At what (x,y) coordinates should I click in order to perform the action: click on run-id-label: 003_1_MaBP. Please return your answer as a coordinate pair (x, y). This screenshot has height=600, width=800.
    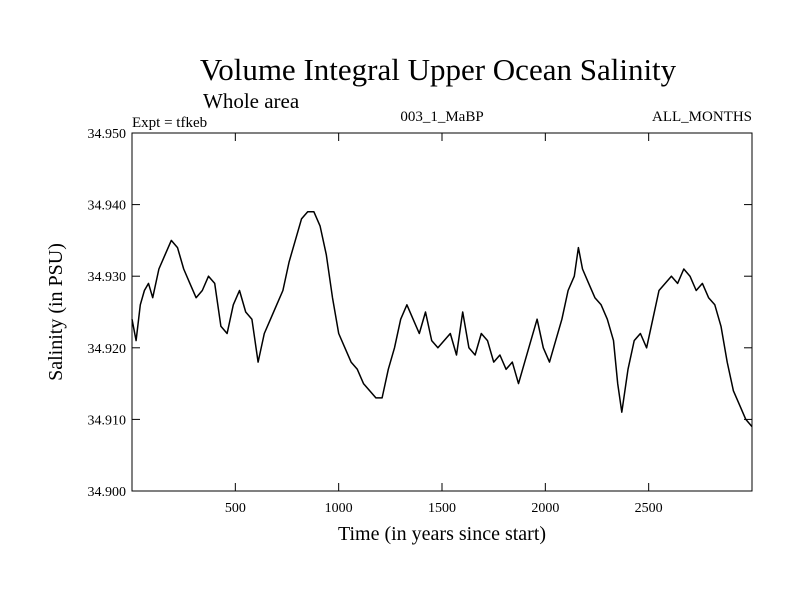
    Looking at the image, I should click on (441, 117).